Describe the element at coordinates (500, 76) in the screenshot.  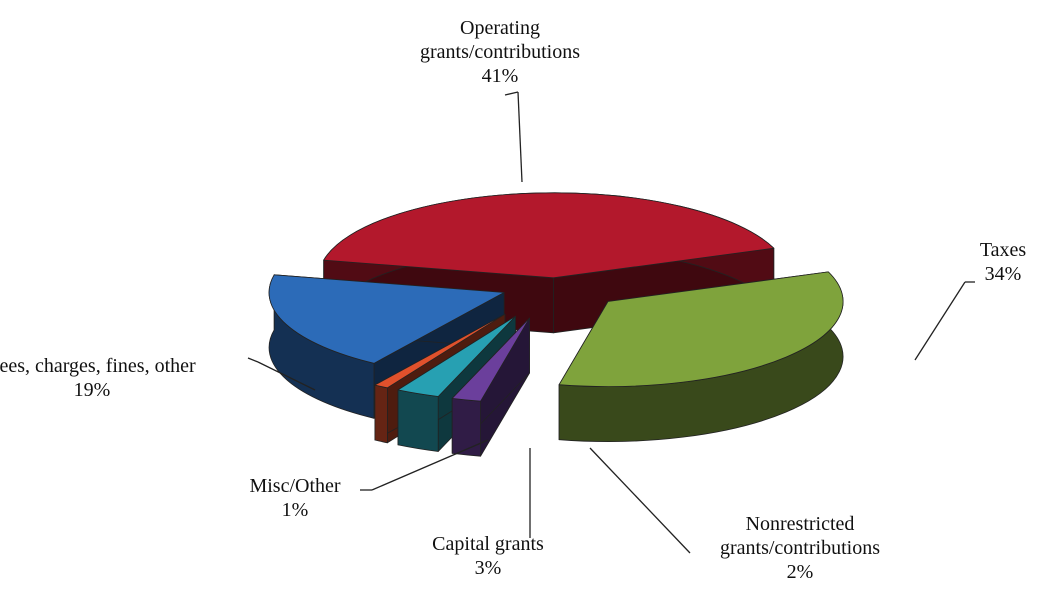
I see `value-label: 41%` at that location.